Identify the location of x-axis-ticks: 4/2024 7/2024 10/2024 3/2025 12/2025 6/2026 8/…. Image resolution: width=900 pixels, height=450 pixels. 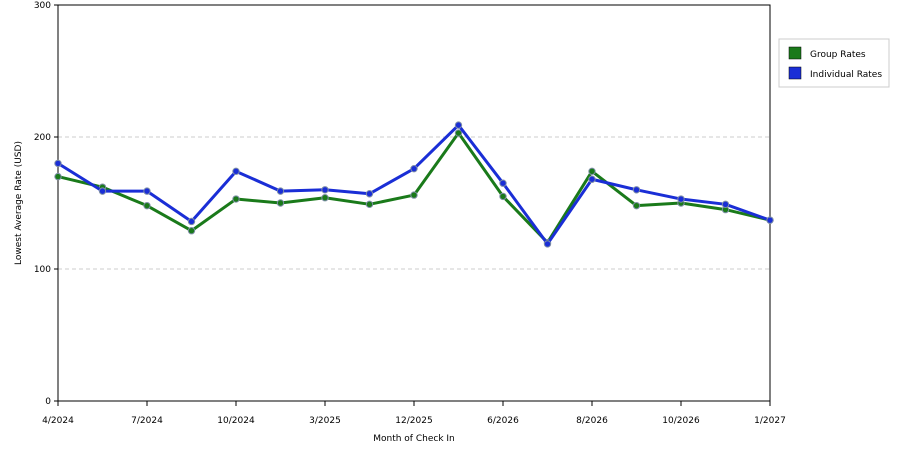
(414, 413).